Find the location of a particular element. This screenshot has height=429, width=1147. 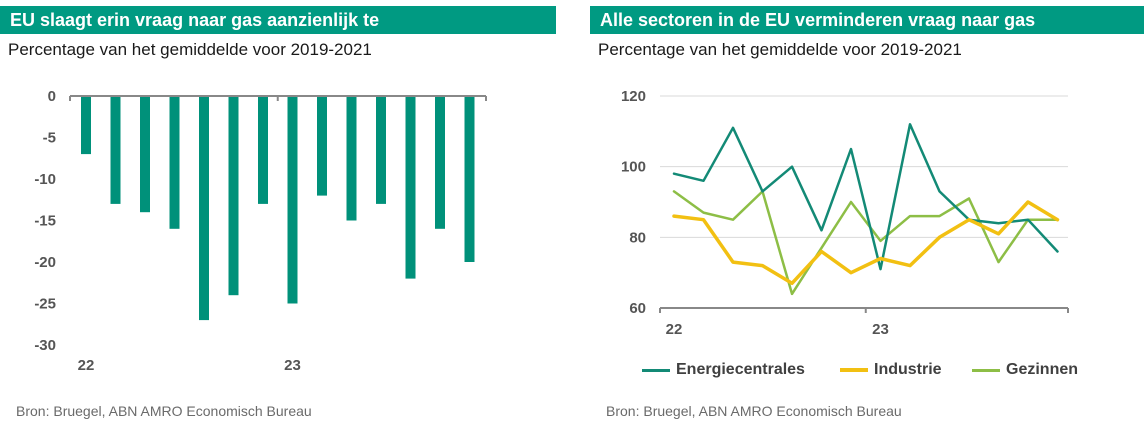

legend-swatch-industrie is located at coordinates (854, 370).